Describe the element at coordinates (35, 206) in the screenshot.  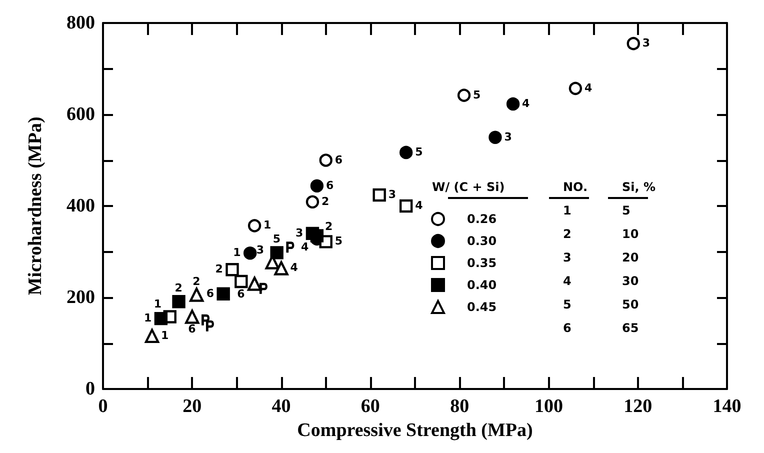
I see `y-axis-title: Microhardness (MPa)` at that location.